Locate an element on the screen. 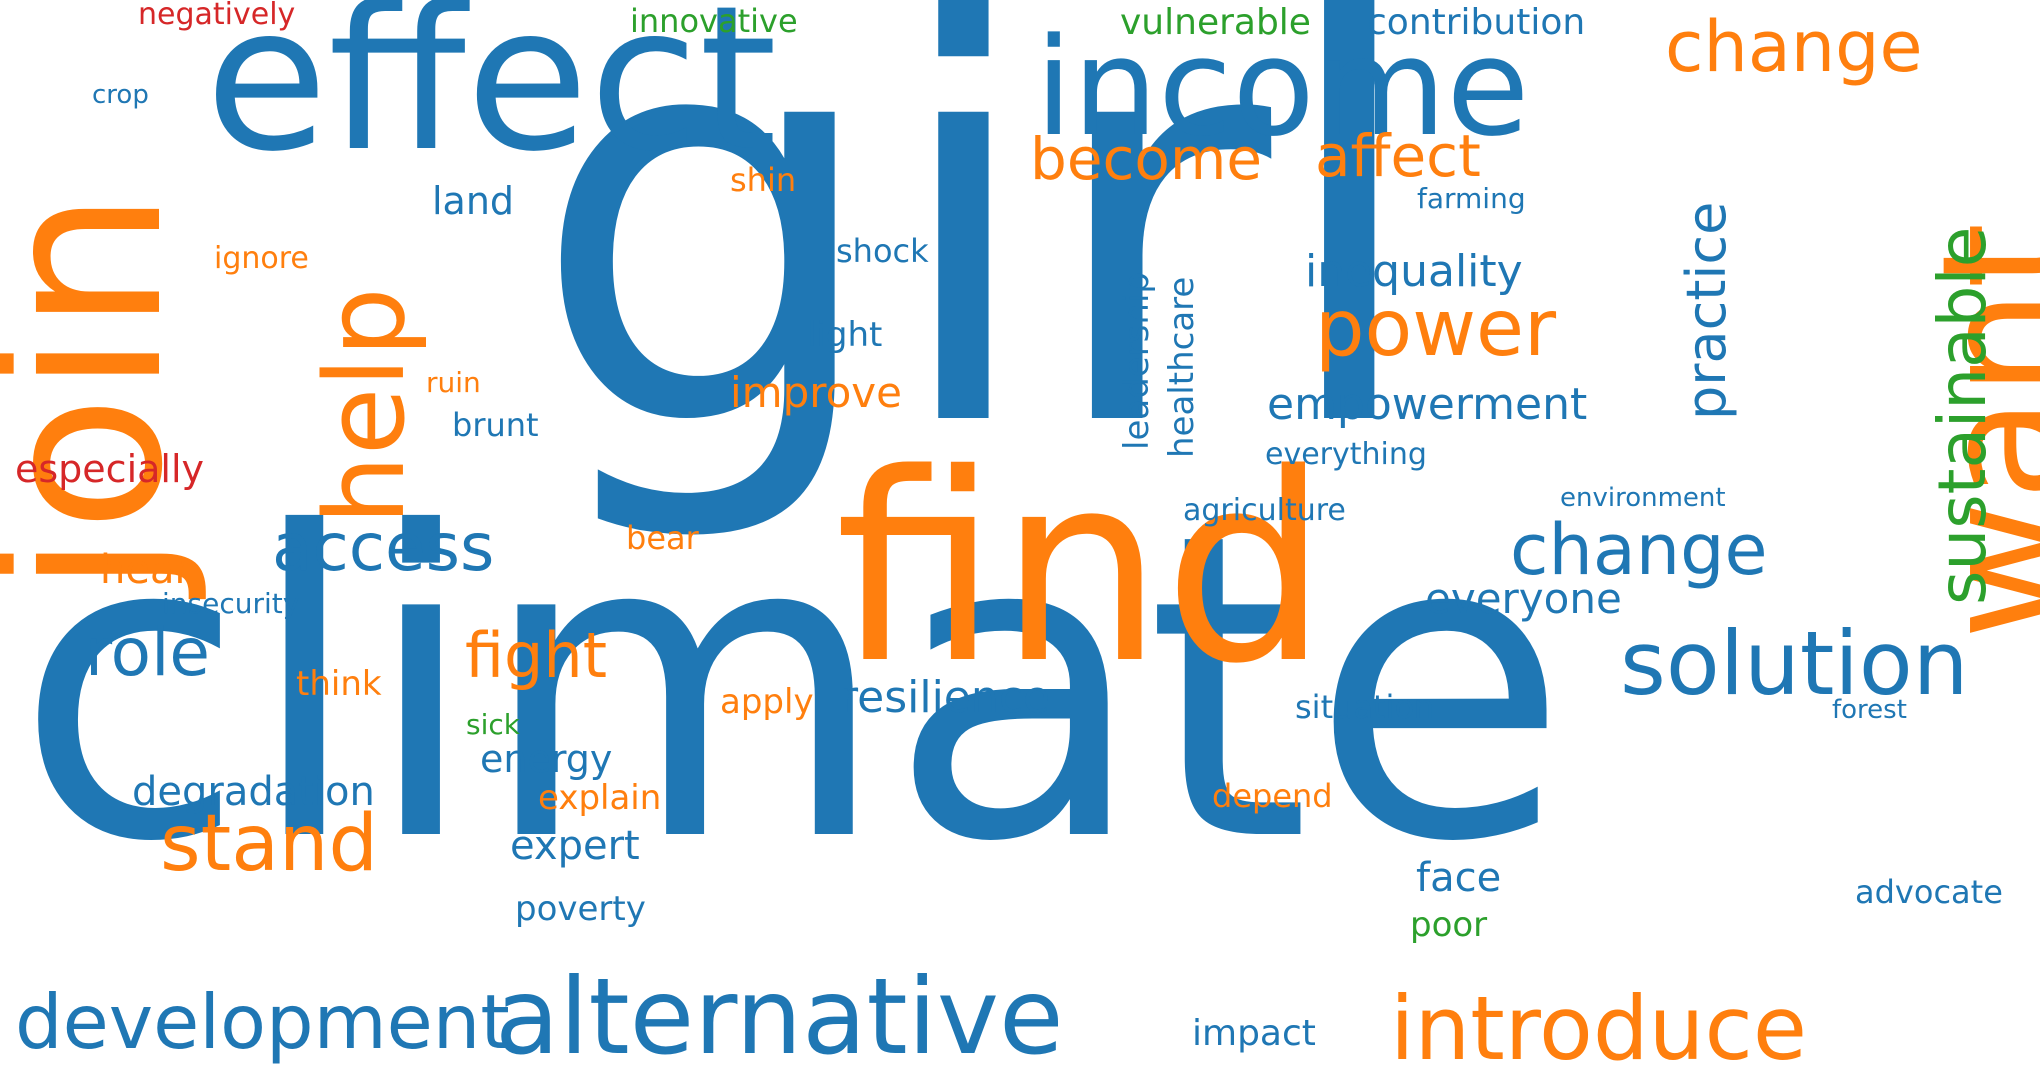 Image resolution: width=2040 pixels, height=1080 pixels. word-especially: especially is located at coordinates (110, 469).